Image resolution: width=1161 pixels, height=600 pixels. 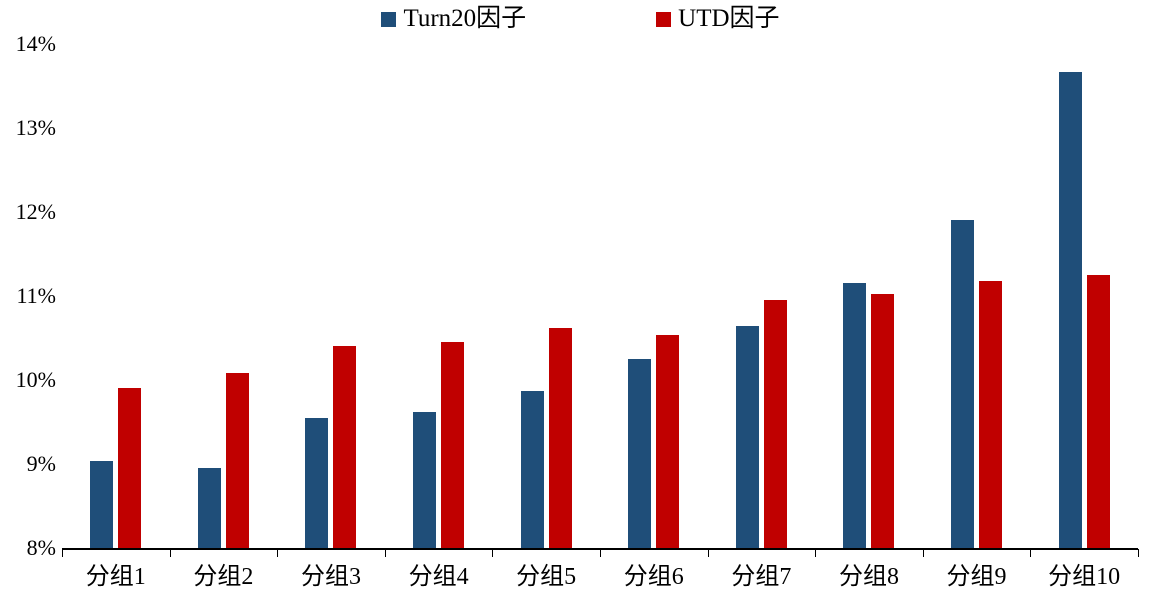 What do you see at coordinates (600, 573) in the screenshot?
I see `x-axis: 分组1 分组2 分组3 分组4 分组5 分组6 分组7 分组8 分组9 分组10` at bounding box center [600, 573].